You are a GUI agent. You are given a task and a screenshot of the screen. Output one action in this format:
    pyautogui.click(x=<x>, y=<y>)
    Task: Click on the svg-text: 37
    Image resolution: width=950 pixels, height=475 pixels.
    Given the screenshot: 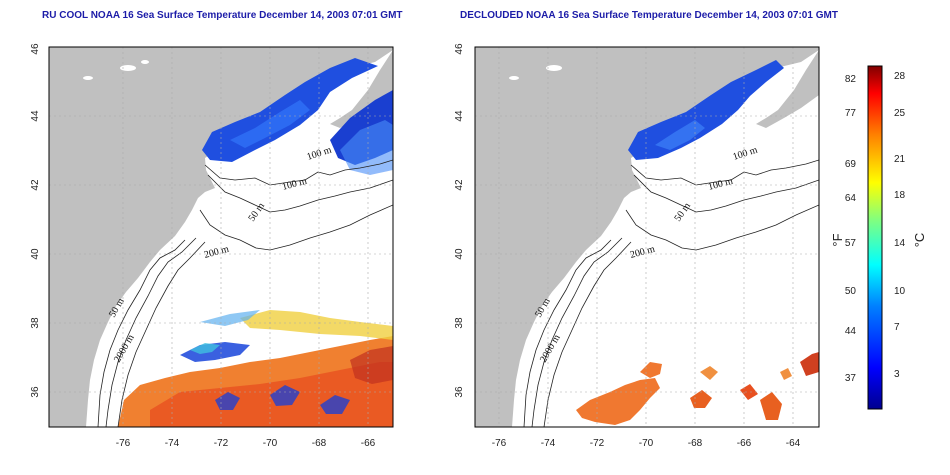 What is the action you would take?
    pyautogui.click(x=851, y=378)
    